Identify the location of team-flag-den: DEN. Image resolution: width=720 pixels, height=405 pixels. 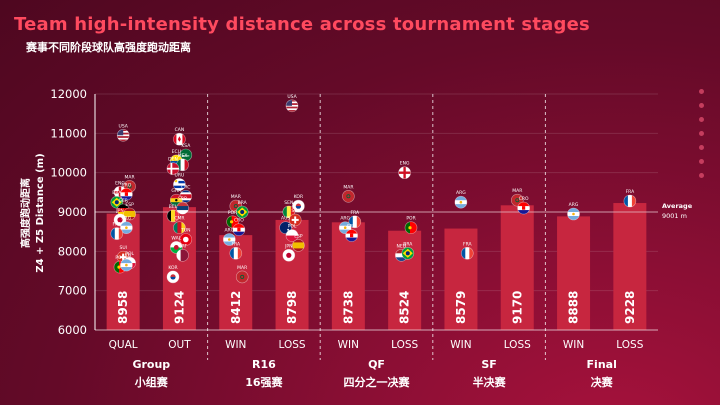
(173, 166).